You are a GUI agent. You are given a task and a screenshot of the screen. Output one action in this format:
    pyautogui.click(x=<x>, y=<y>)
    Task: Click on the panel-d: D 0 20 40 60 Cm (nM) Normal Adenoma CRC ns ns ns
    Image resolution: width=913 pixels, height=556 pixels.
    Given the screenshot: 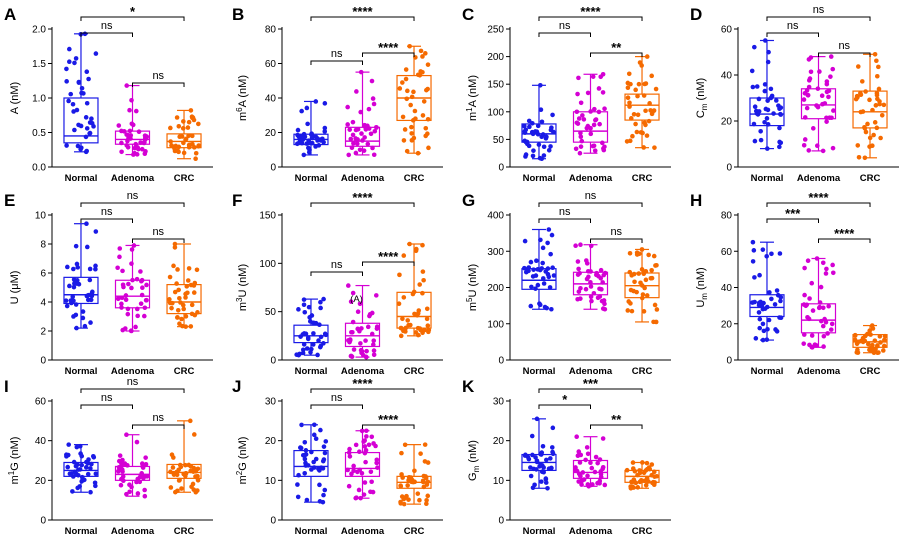 What is the action you would take?
    pyautogui.click(x=794, y=94)
    